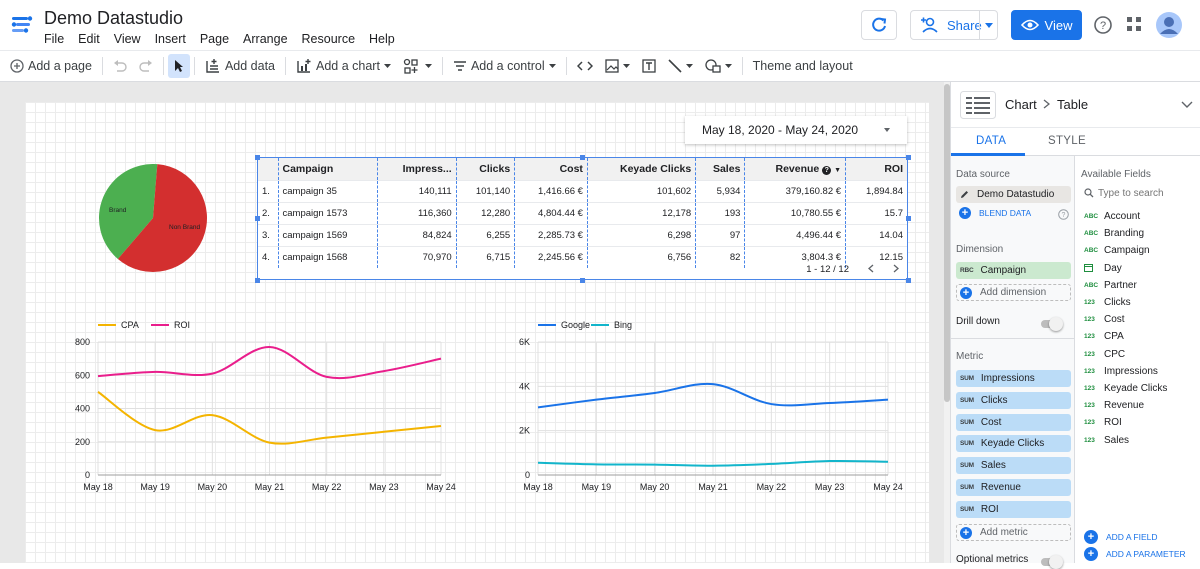 The image size is (1200, 569). What do you see at coordinates (879, 25) in the screenshot?
I see `refresh-button` at bounding box center [879, 25].